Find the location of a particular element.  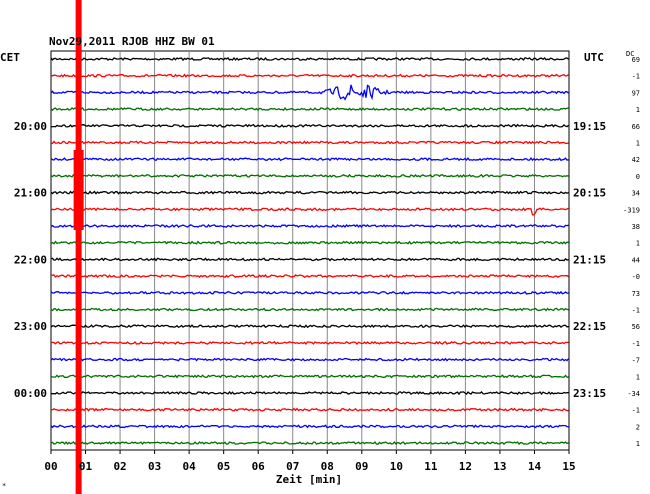

x-axis-label: Zeit [min] is located at coordinates (309, 479).